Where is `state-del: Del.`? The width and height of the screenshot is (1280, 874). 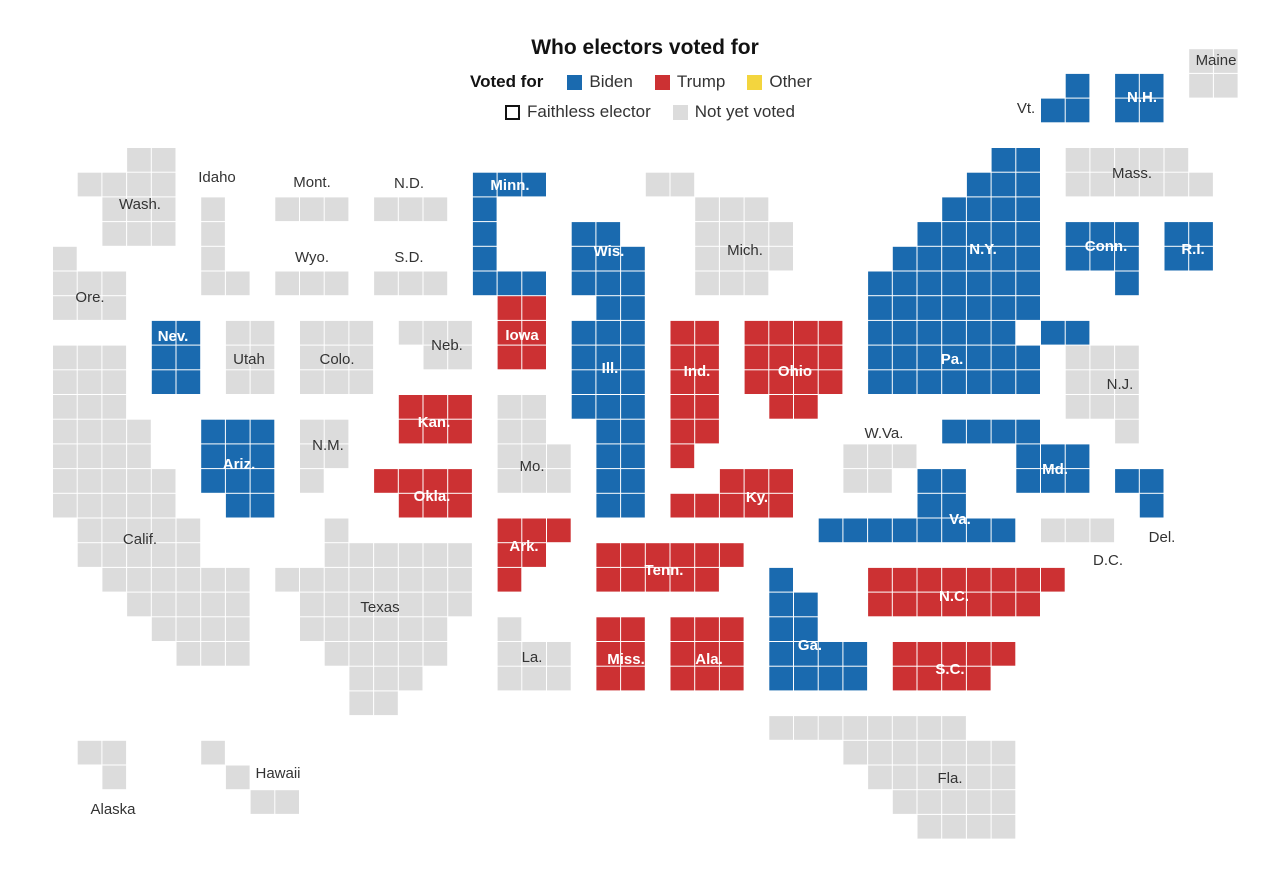
state-del: Del. is located at coordinates (1145, 507).